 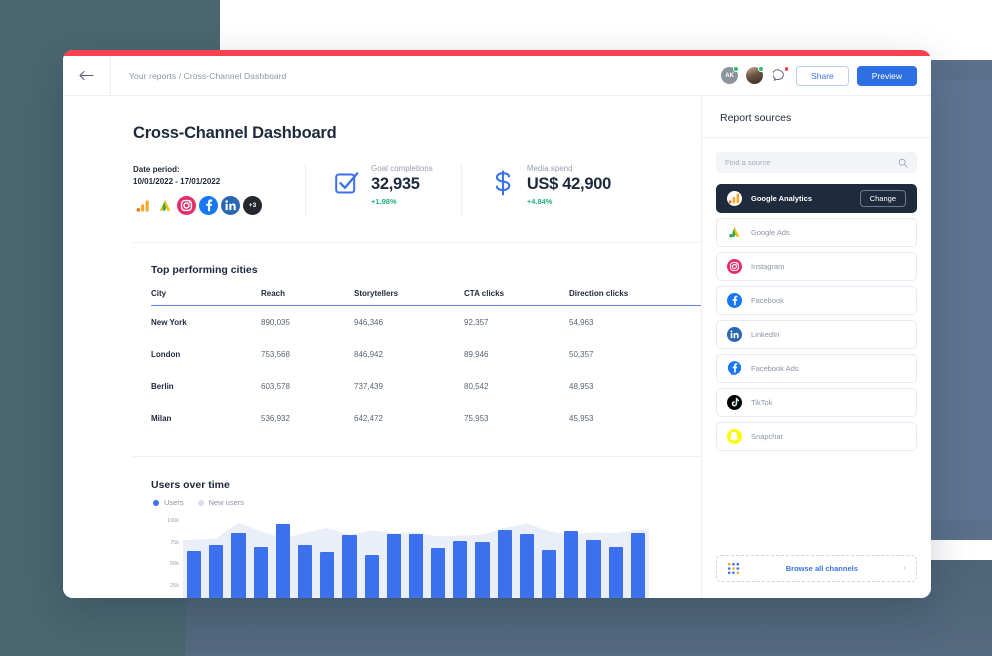 What do you see at coordinates (208, 75) in the screenshot?
I see `breadcrumb: Your reports / Cross-Channel Dashboard` at bounding box center [208, 75].